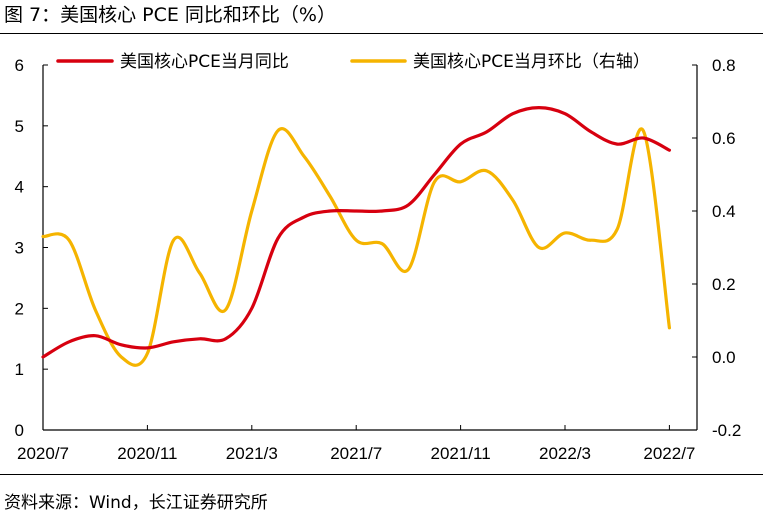 The height and width of the screenshot is (520, 763). I want to click on left-tick-label: 0, so click(19, 430).